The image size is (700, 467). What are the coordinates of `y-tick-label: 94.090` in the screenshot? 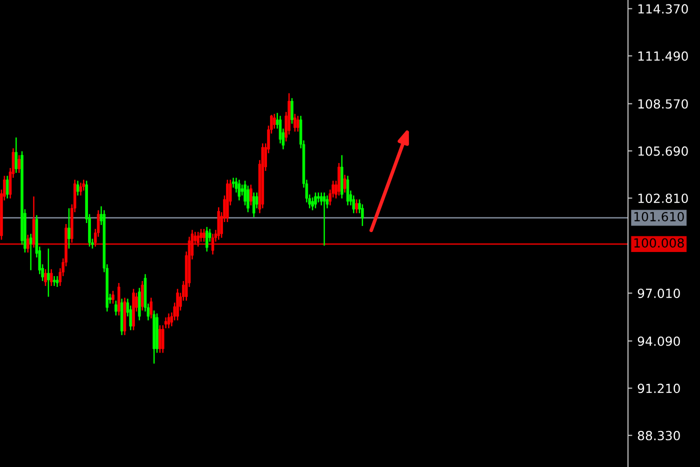 It's located at (659, 341).